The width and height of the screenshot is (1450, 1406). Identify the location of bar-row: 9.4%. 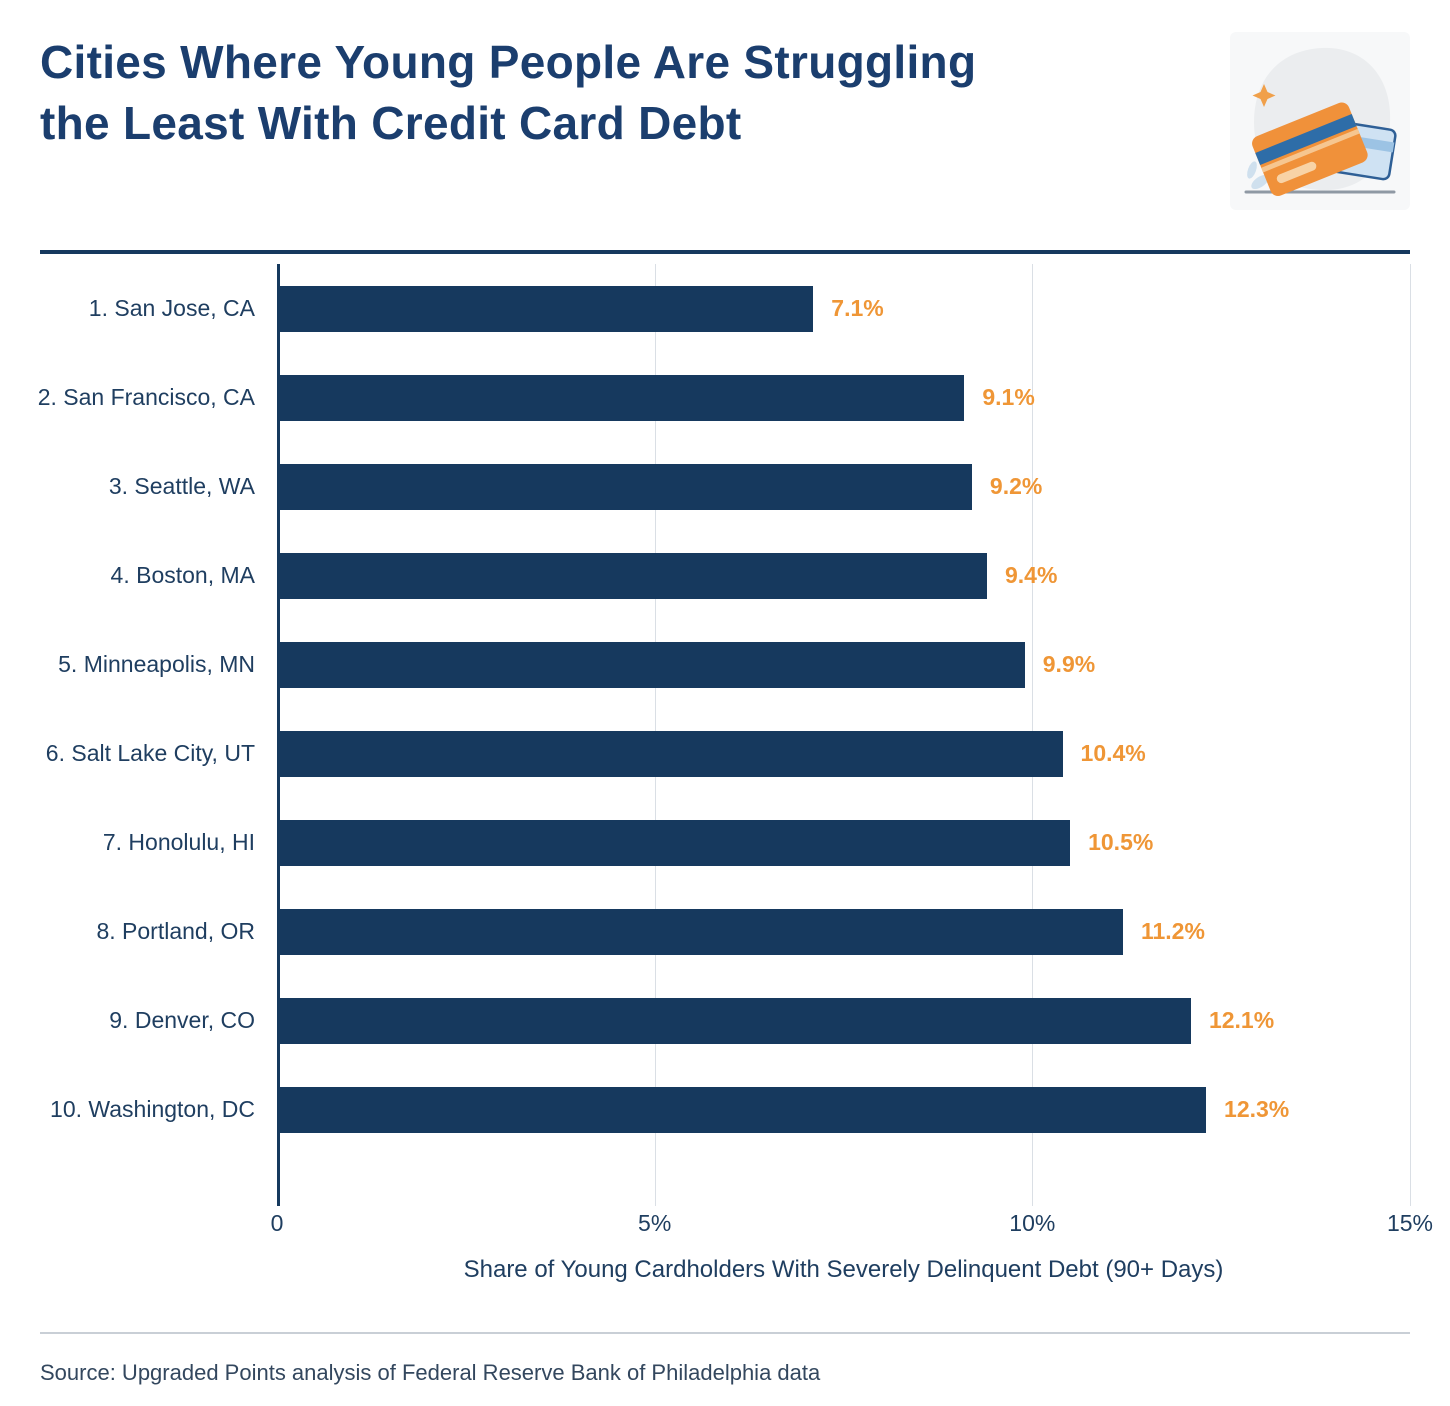
(843, 575).